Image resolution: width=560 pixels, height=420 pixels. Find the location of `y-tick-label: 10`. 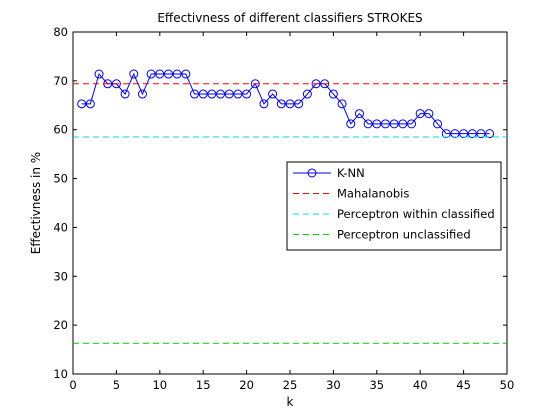

y-tick-label: 10 is located at coordinates (60, 374).